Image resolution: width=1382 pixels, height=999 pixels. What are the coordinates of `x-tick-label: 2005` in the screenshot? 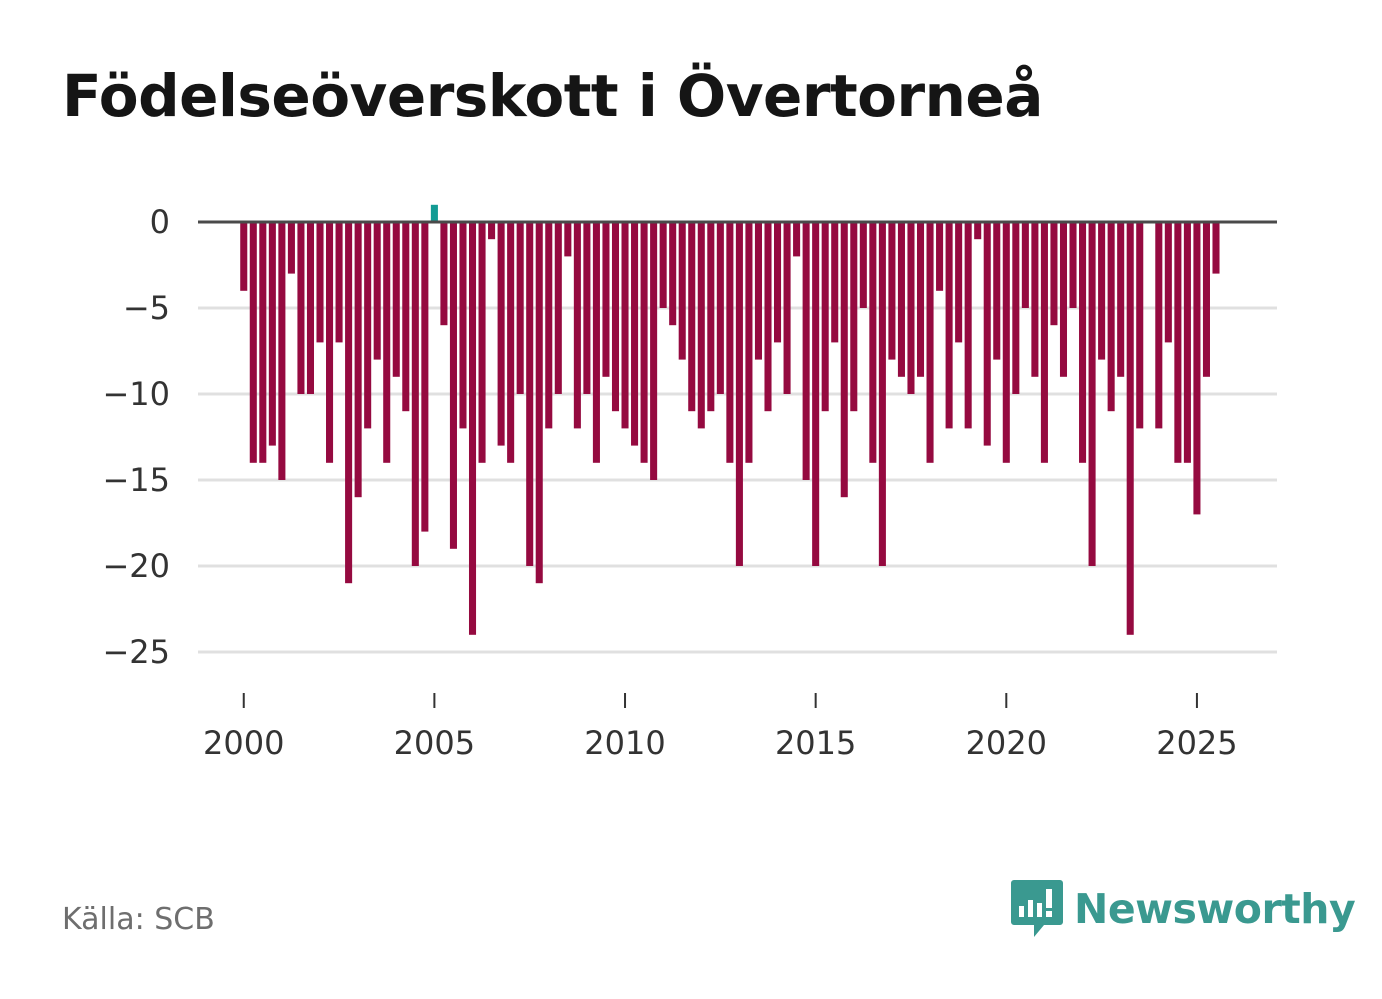 It's located at (434, 743).